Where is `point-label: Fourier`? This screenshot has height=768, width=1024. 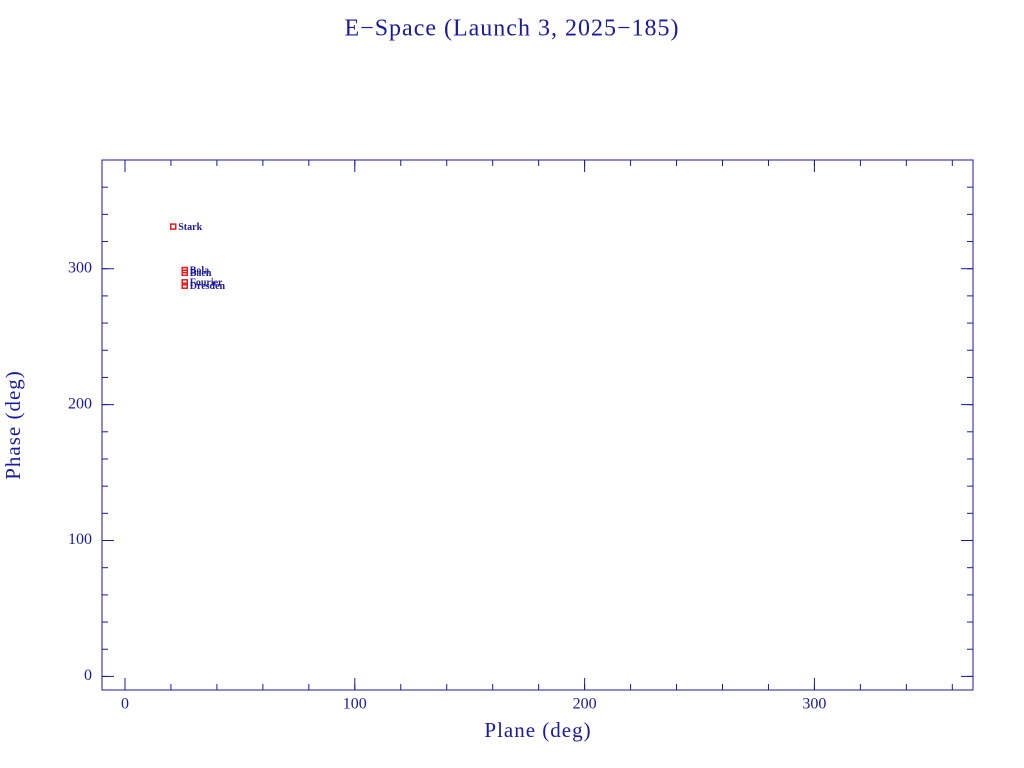
point-label: Fourier is located at coordinates (206, 283).